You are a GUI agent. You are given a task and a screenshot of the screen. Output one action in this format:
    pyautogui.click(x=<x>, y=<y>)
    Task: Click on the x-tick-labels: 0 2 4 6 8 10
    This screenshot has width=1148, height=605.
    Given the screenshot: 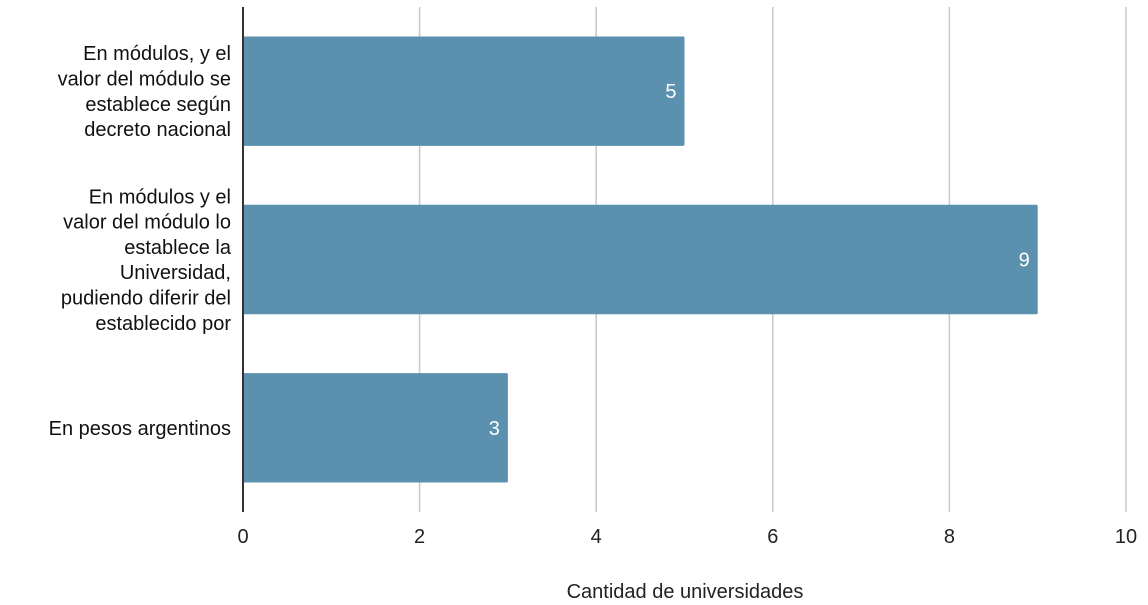 What is the action you would take?
    pyautogui.click(x=687, y=537)
    